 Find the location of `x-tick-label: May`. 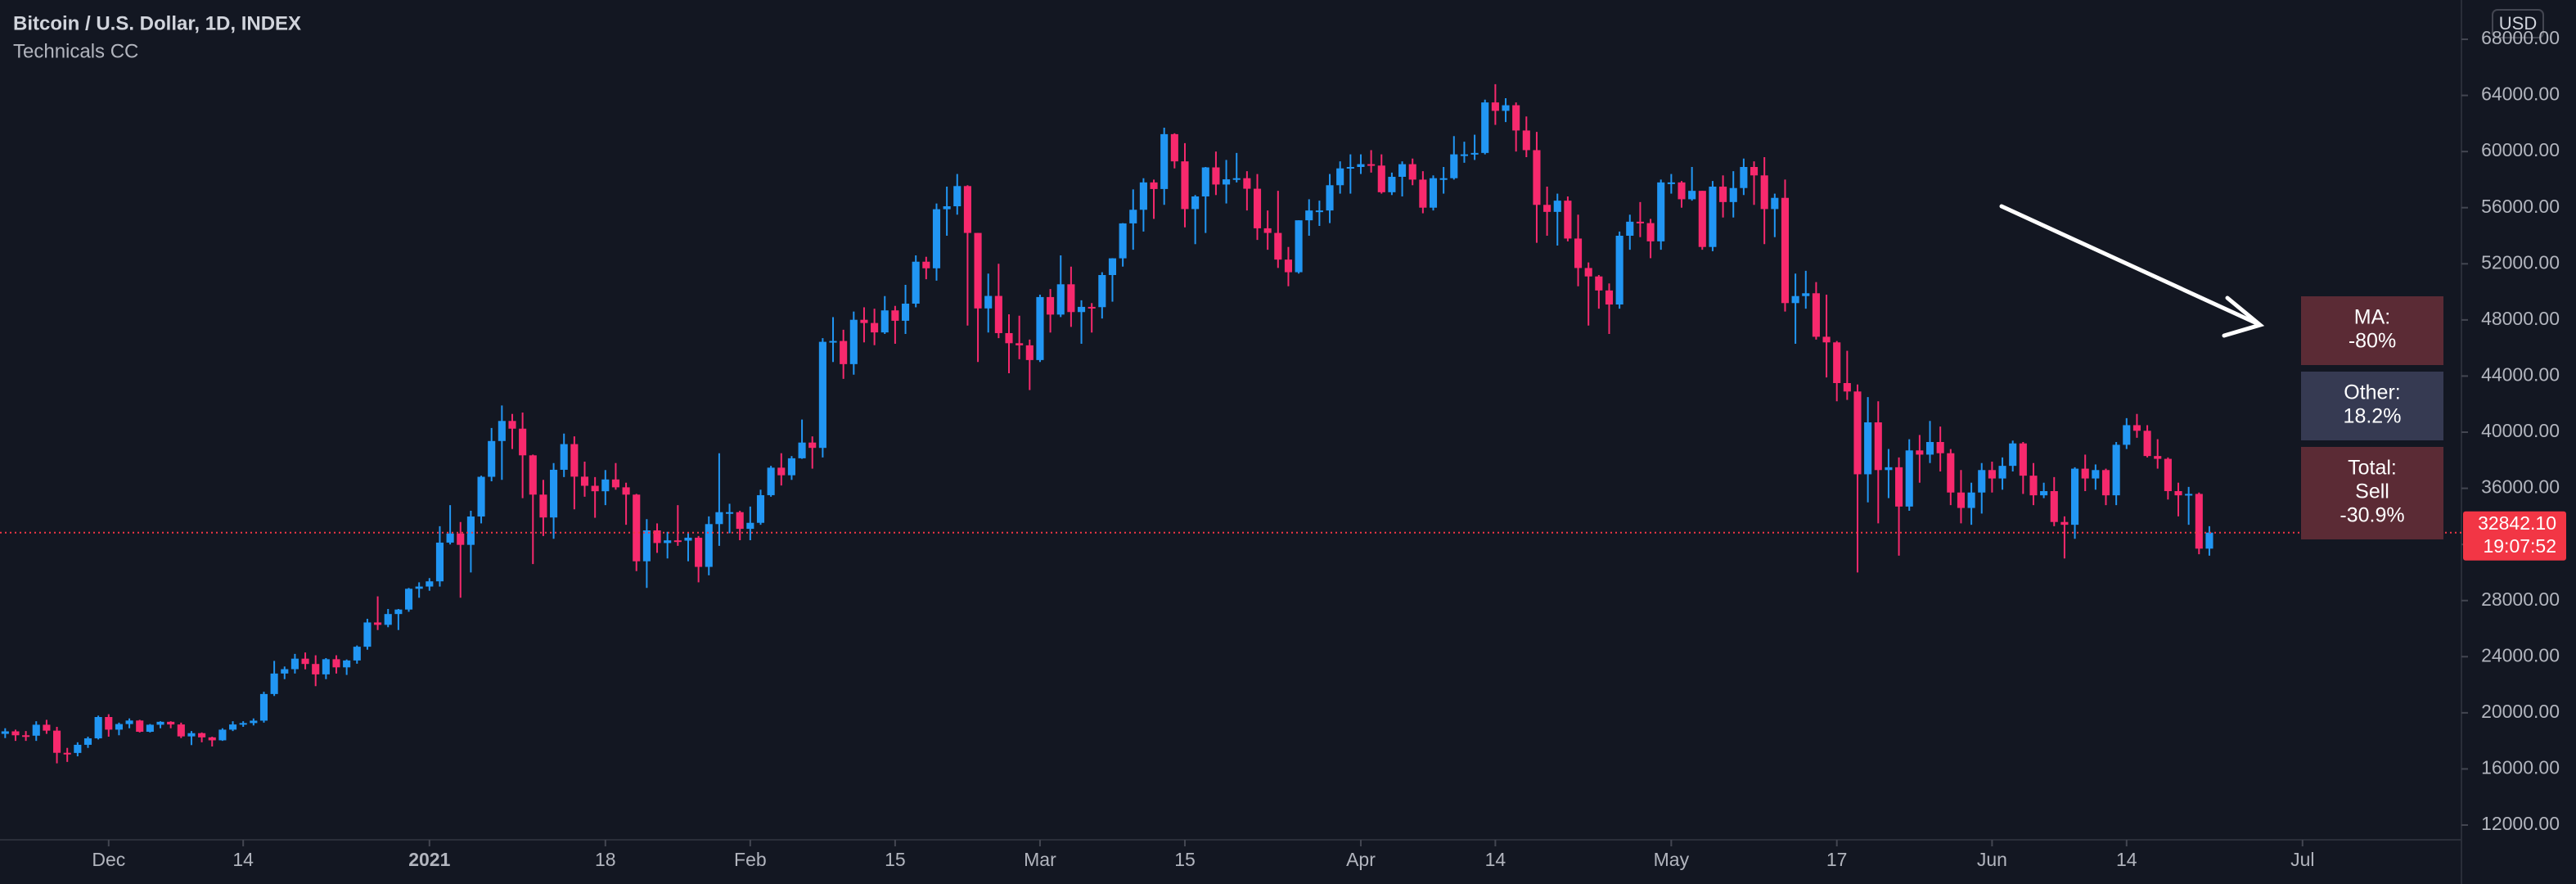

x-tick-label: May is located at coordinates (1672, 860).